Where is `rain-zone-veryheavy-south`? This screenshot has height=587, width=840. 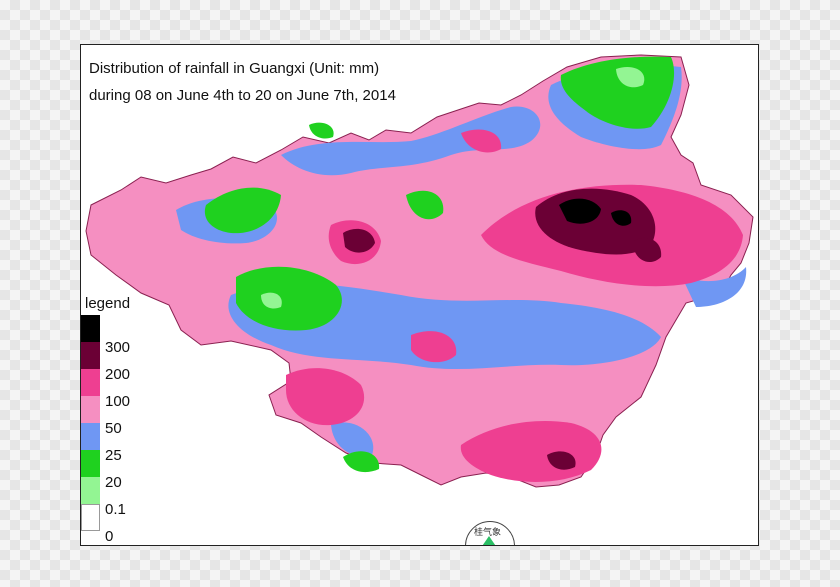
rain-zone-veryheavy-south is located at coordinates (561, 460).